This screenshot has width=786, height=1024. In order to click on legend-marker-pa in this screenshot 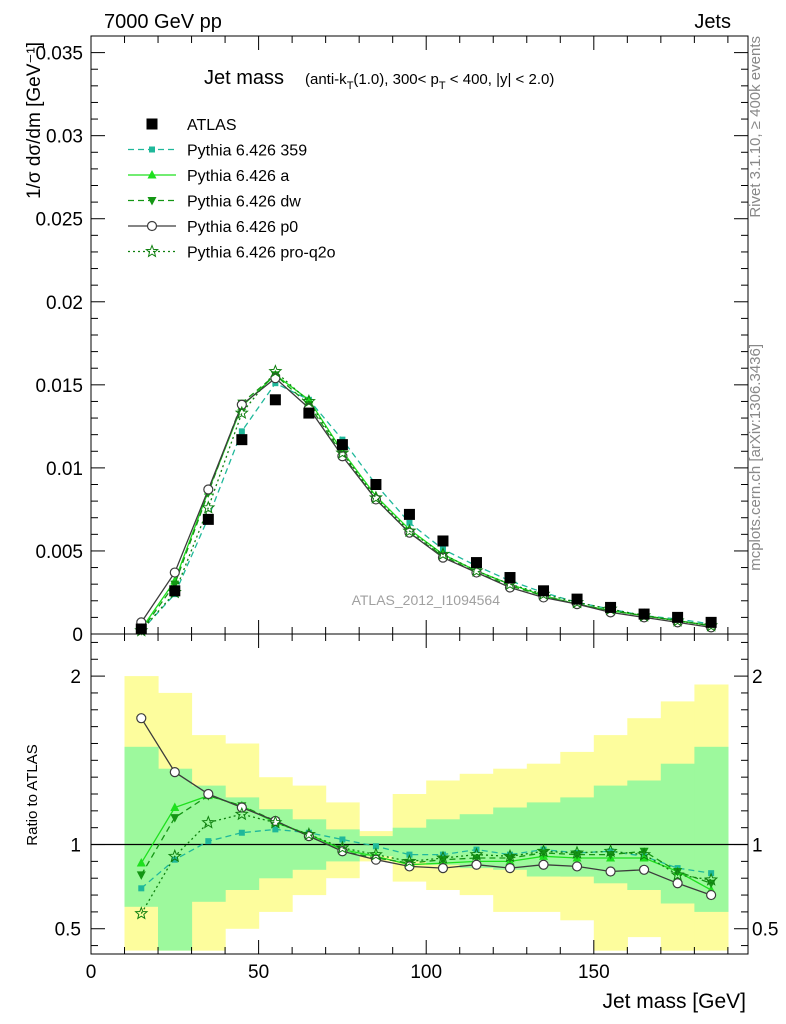, I will do `click(152, 174)`.